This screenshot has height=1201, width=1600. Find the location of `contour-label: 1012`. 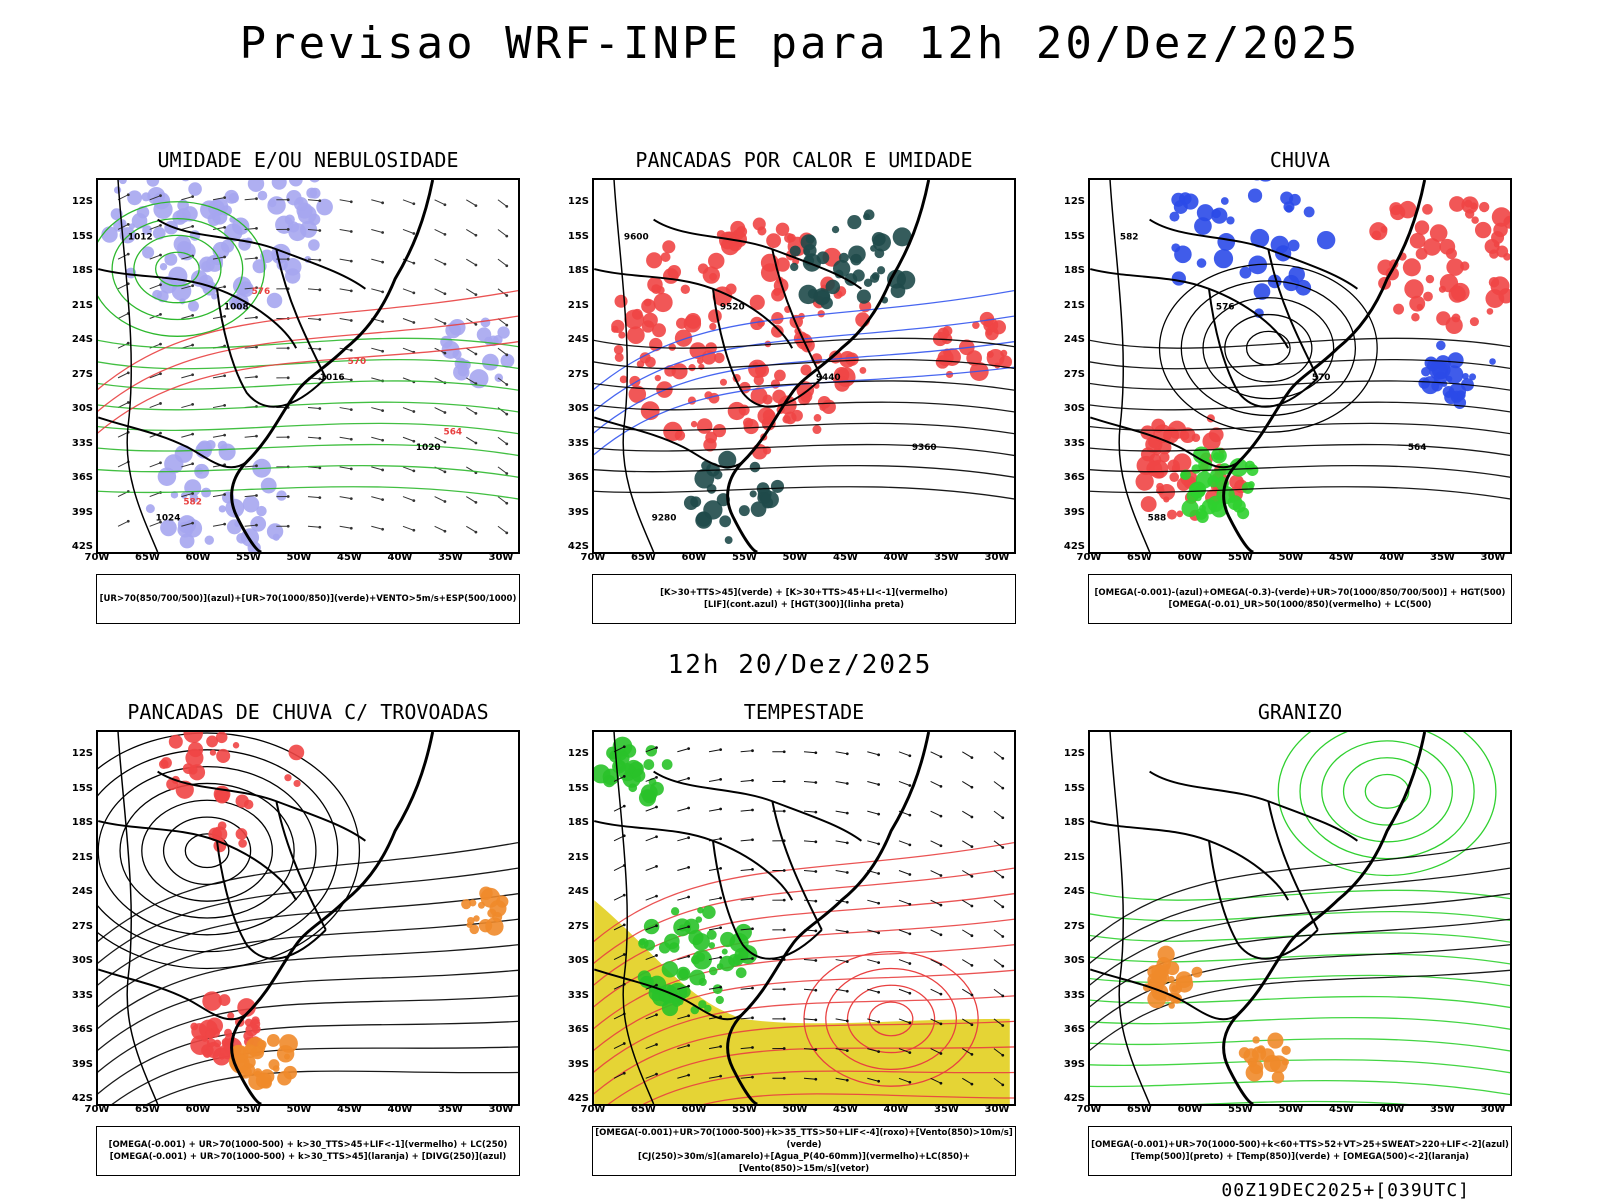

contour-label: 1012 is located at coordinates (140, 237).